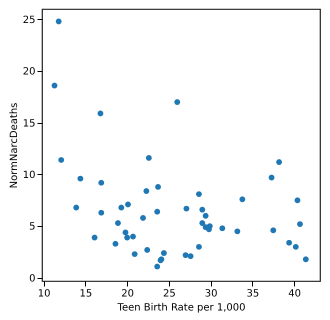 Image resolution: width=330 pixels, height=320 pixels. What do you see at coordinates (44, 294) in the screenshot?
I see `x-tick-label: 10` at bounding box center [44, 294].